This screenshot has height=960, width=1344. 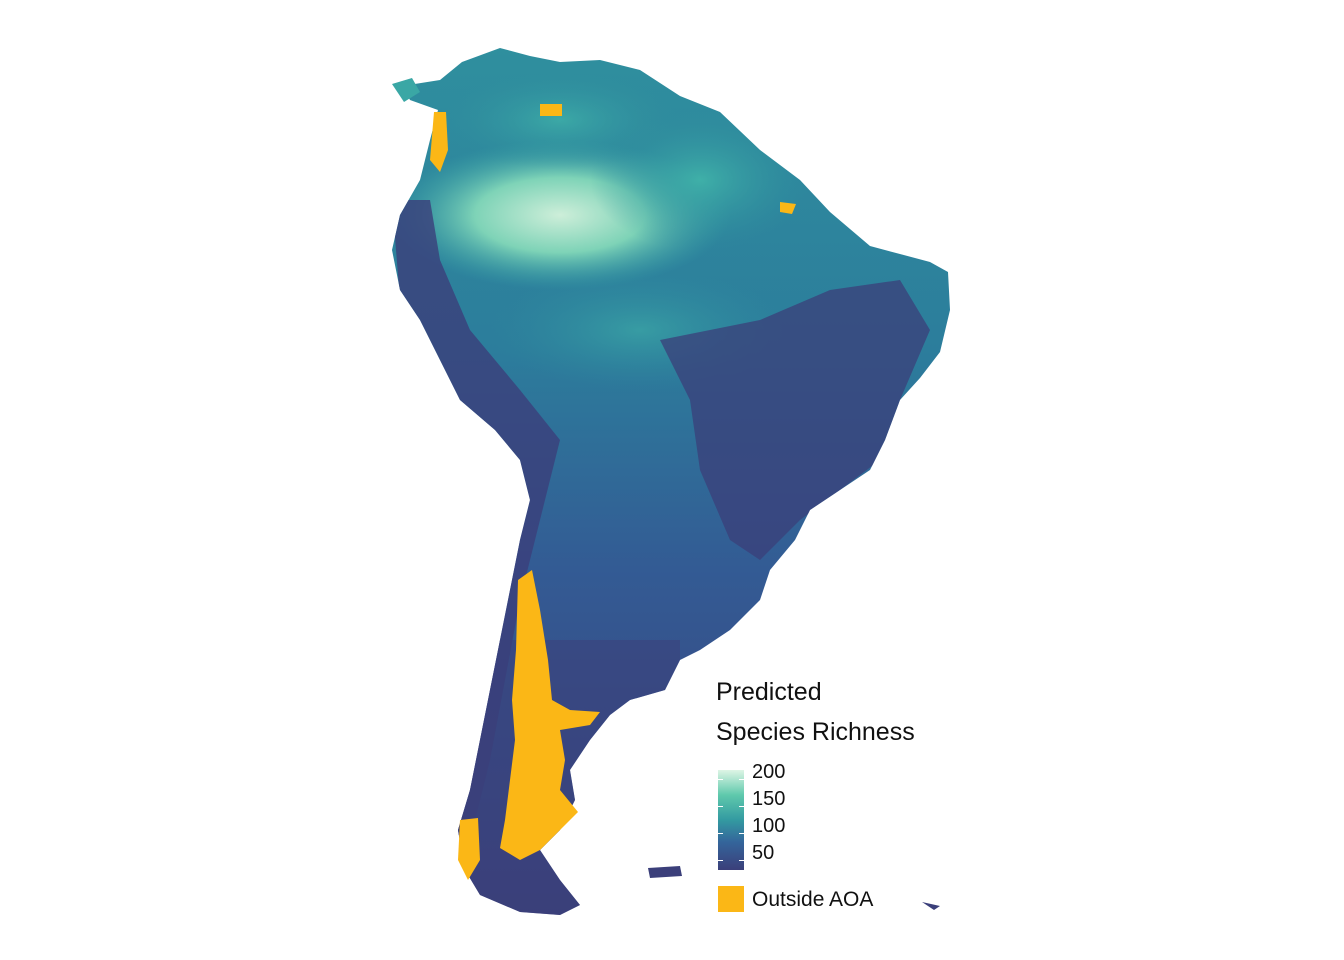 I want to click on legend-title-line1: Predicted, so click(x=769, y=692).